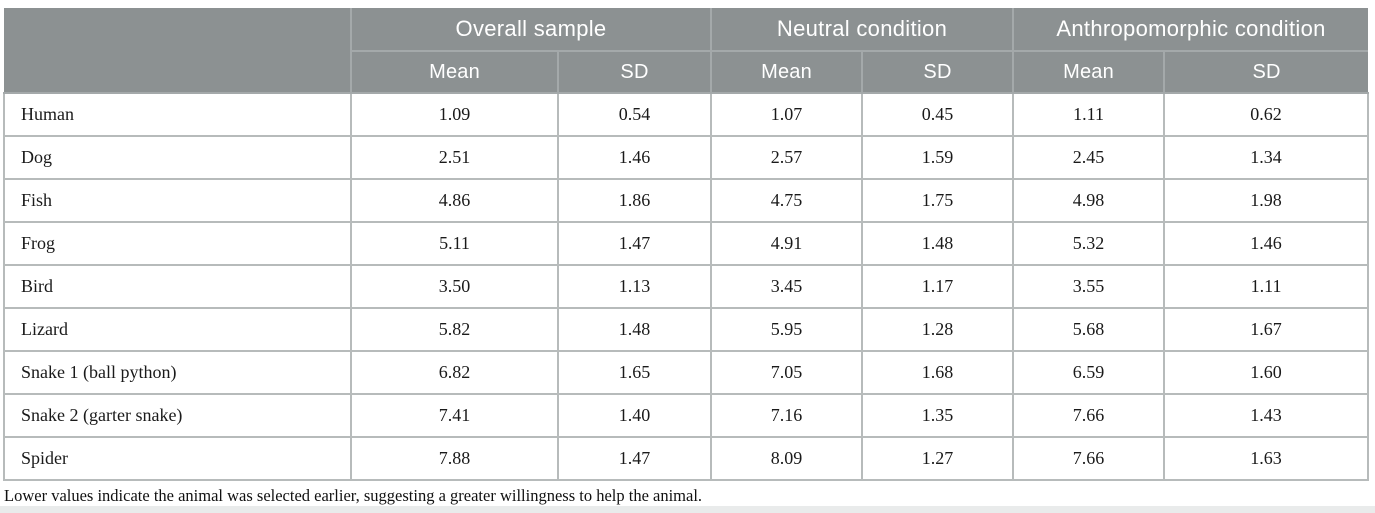 The width and height of the screenshot is (1375, 513). Describe the element at coordinates (634, 114) in the screenshot. I see `cell-overall-sd: 0.54` at that location.